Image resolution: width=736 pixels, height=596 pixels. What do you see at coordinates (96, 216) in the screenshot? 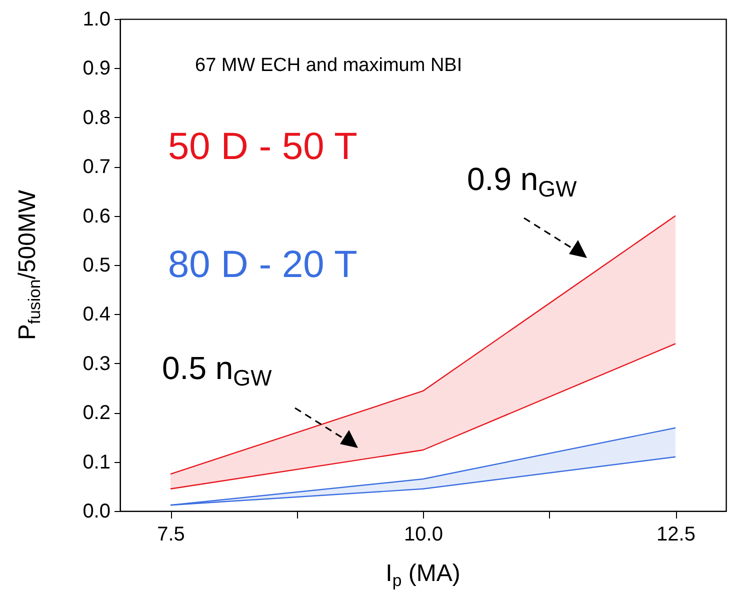
I see `y-tick-label: 0.6` at bounding box center [96, 216].